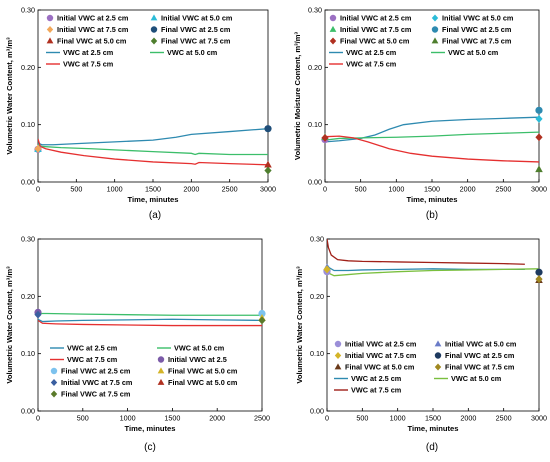 The width and height of the screenshot is (550, 462). I want to click on legend-label: Initial VWC at 2.5, so click(197, 359).